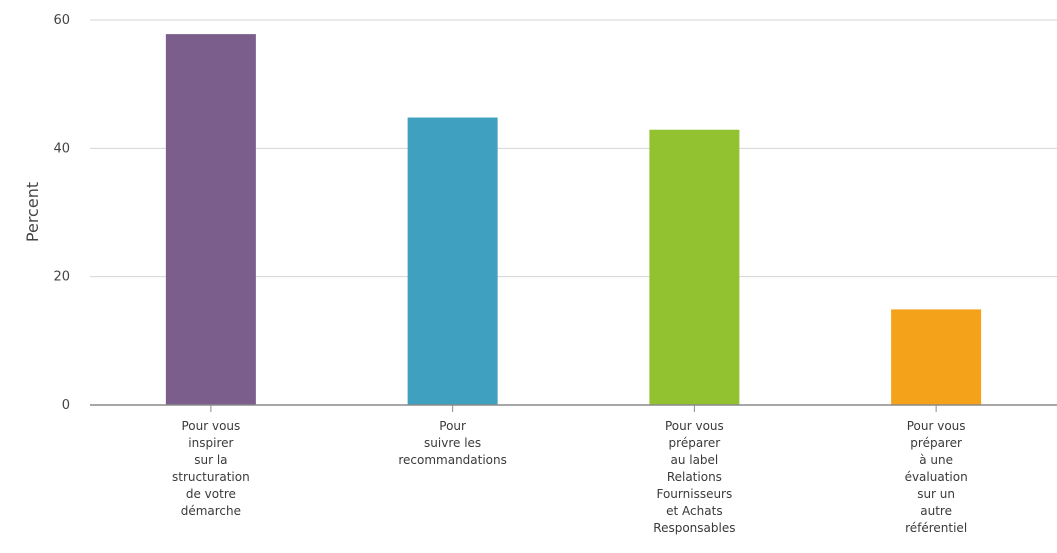  Describe the element at coordinates (61, 213) in the screenshot. I see `y-axis-ticks: 0 20 40 60` at that location.